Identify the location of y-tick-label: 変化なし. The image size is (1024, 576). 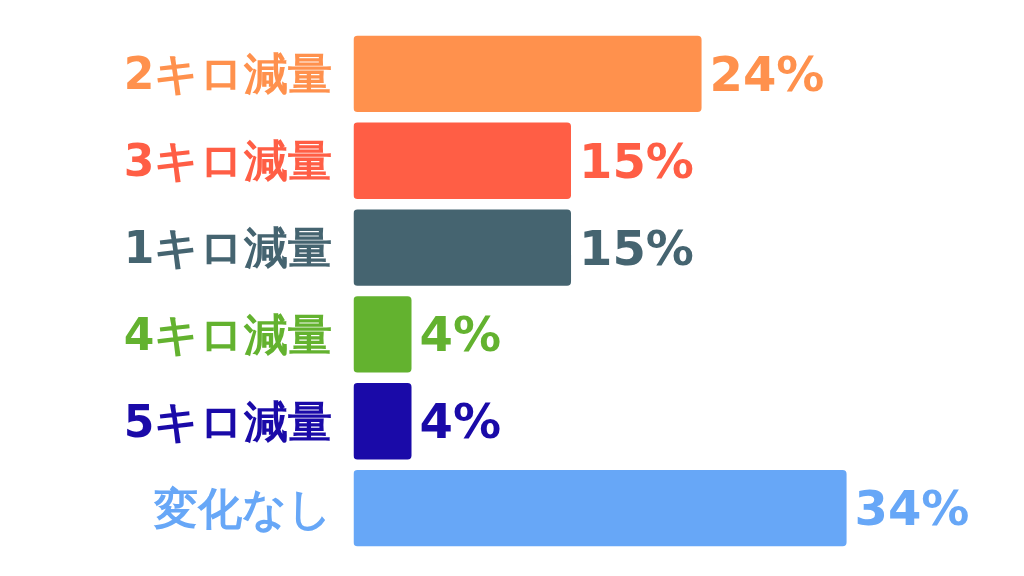
(243, 508).